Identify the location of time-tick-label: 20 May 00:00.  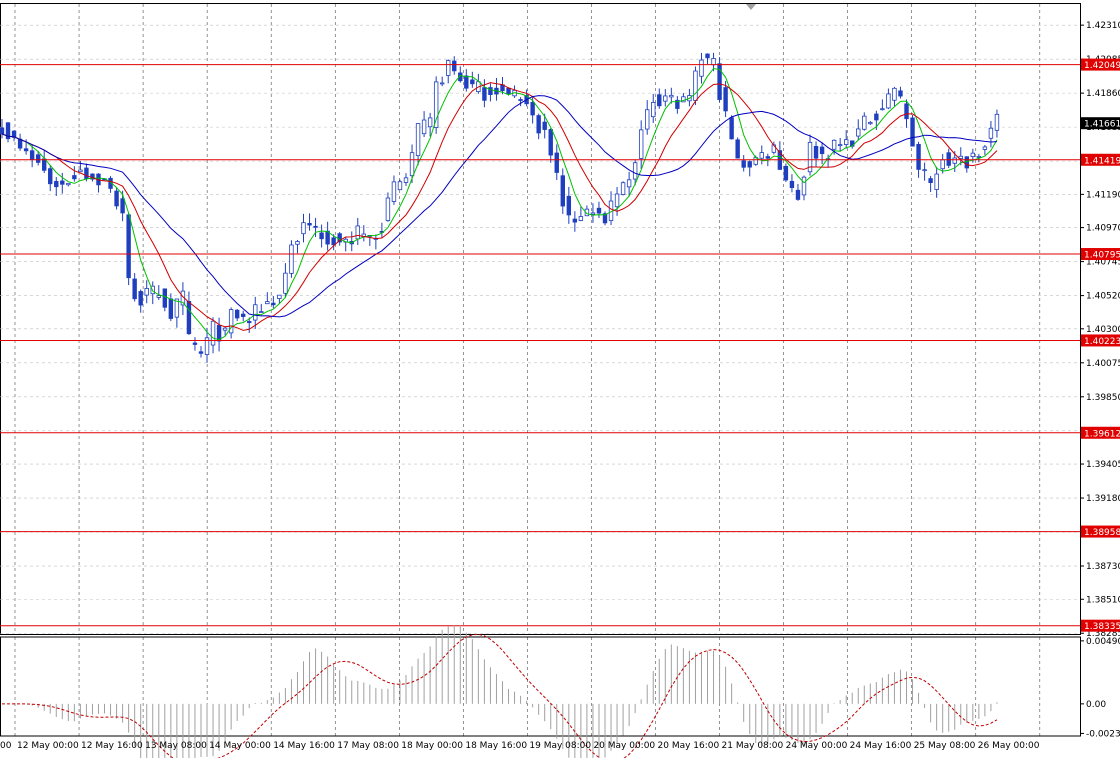
(624, 746).